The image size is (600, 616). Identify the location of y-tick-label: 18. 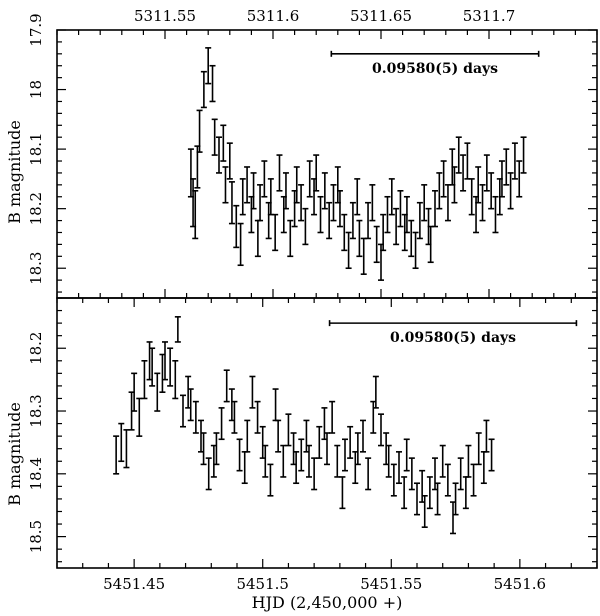
(36, 89).